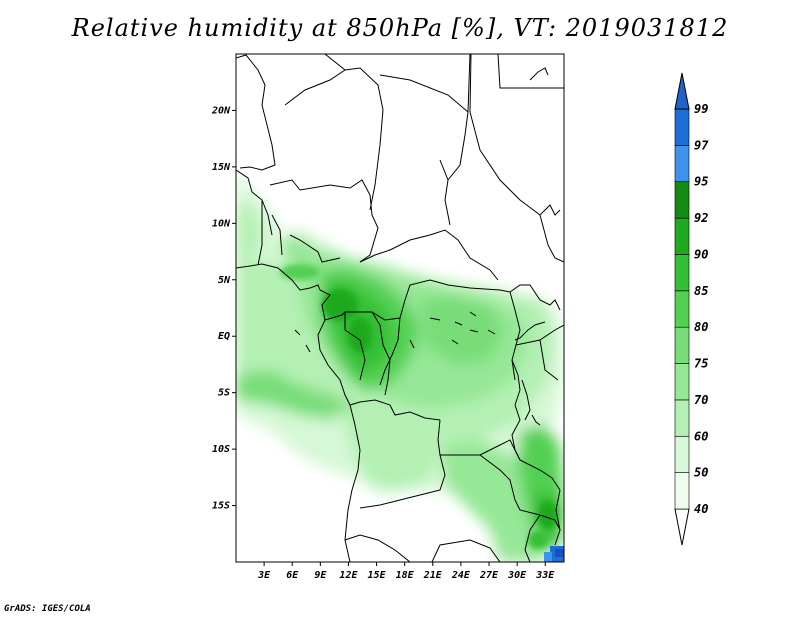  What do you see at coordinates (292, 575) in the screenshot?
I see `lon-tick-label: 6E` at bounding box center [292, 575].